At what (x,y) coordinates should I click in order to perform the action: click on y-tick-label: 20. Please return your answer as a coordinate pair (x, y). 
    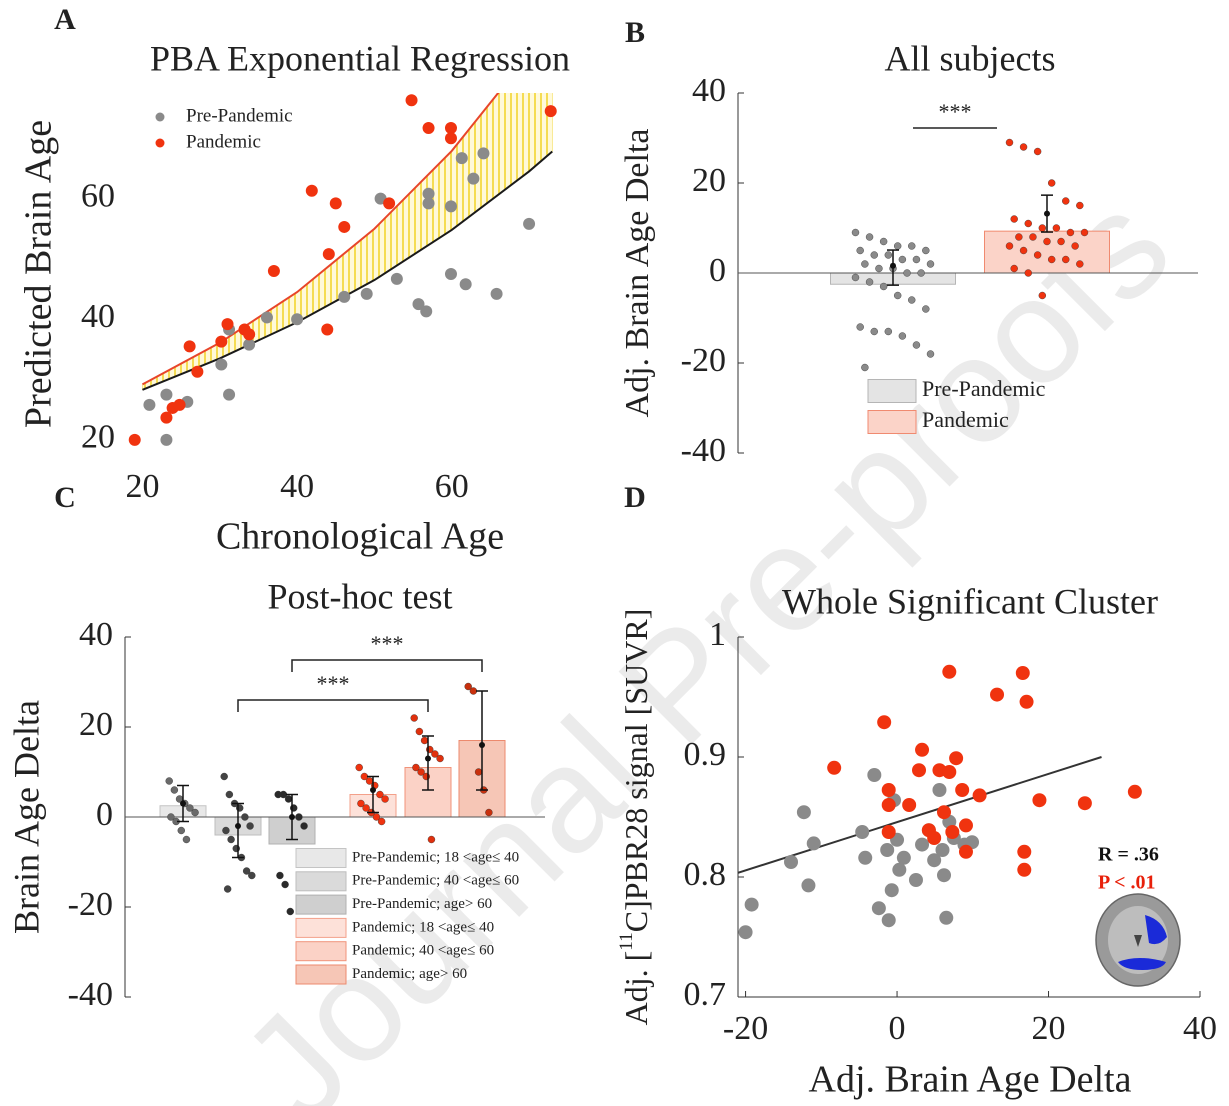
    Looking at the image, I should click on (709, 180).